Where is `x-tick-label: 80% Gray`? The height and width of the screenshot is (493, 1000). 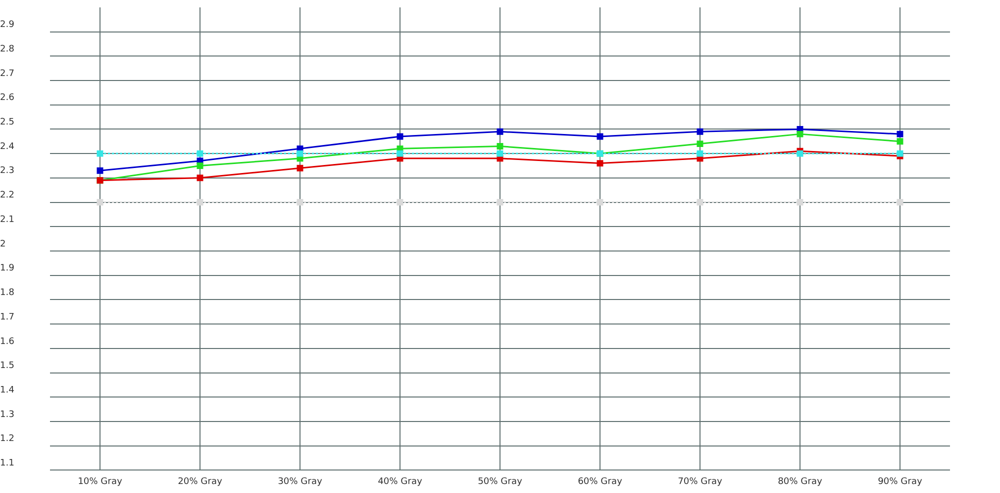
x-tick-label: 80% Gray is located at coordinates (800, 481).